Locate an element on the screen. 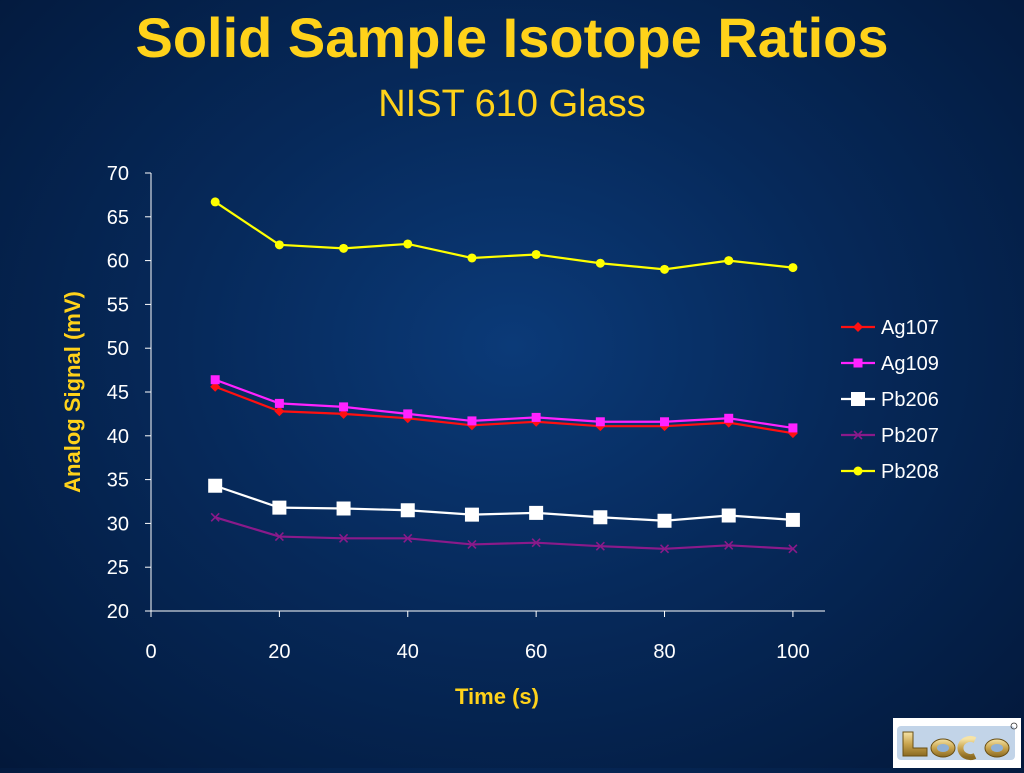  leco-logo is located at coordinates (957, 743).